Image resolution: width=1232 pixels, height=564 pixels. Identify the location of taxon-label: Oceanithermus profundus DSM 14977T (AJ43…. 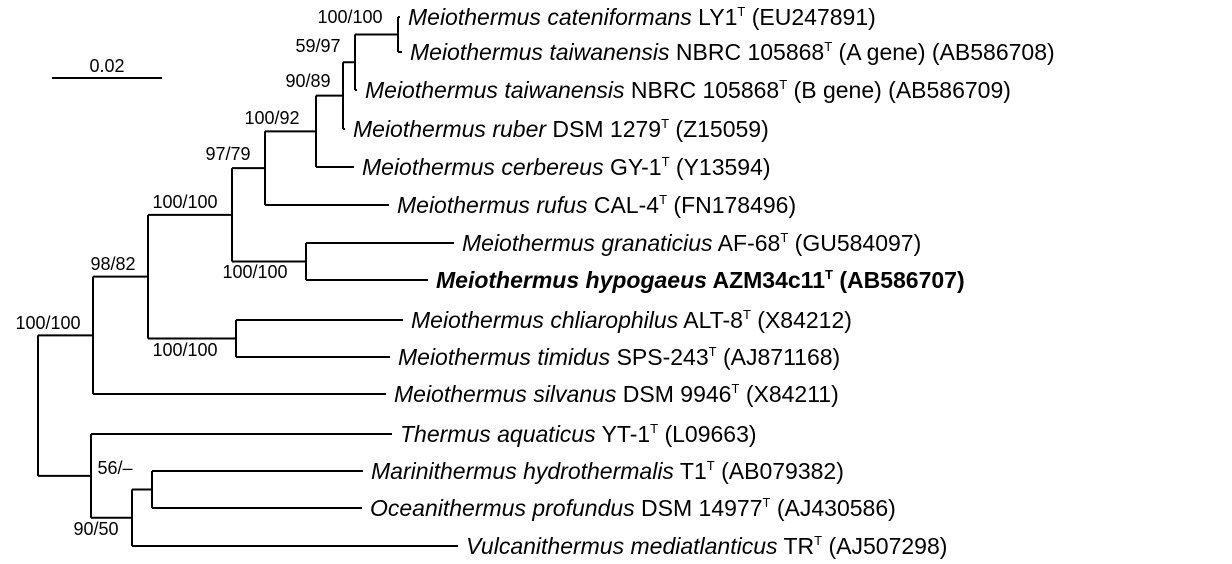
(633, 508).